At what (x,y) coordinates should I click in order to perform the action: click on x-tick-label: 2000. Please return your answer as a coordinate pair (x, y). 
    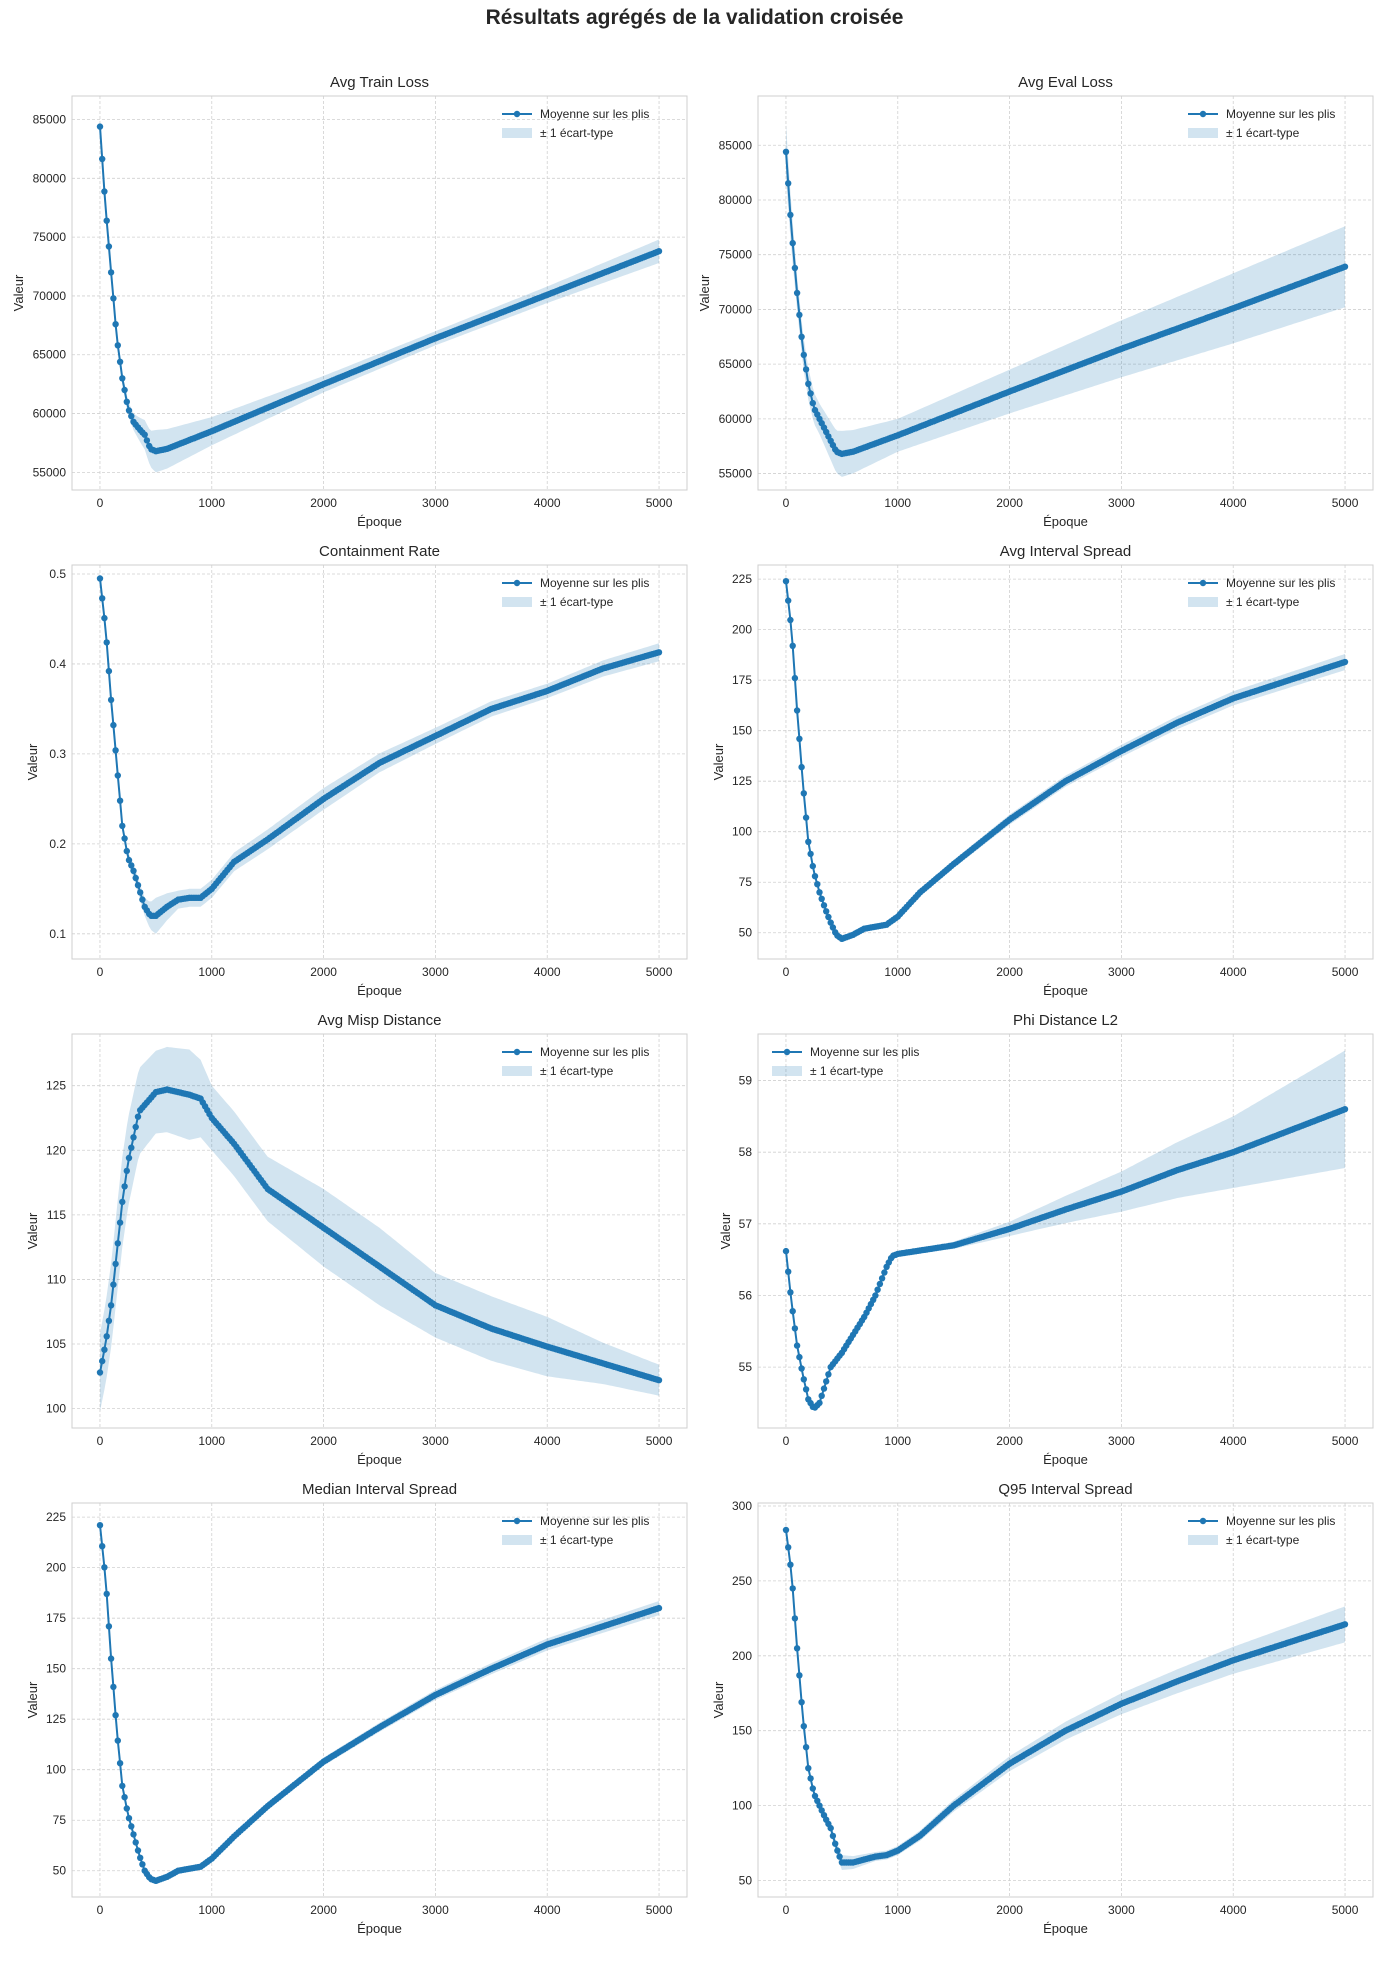
    Looking at the image, I should click on (1009, 972).